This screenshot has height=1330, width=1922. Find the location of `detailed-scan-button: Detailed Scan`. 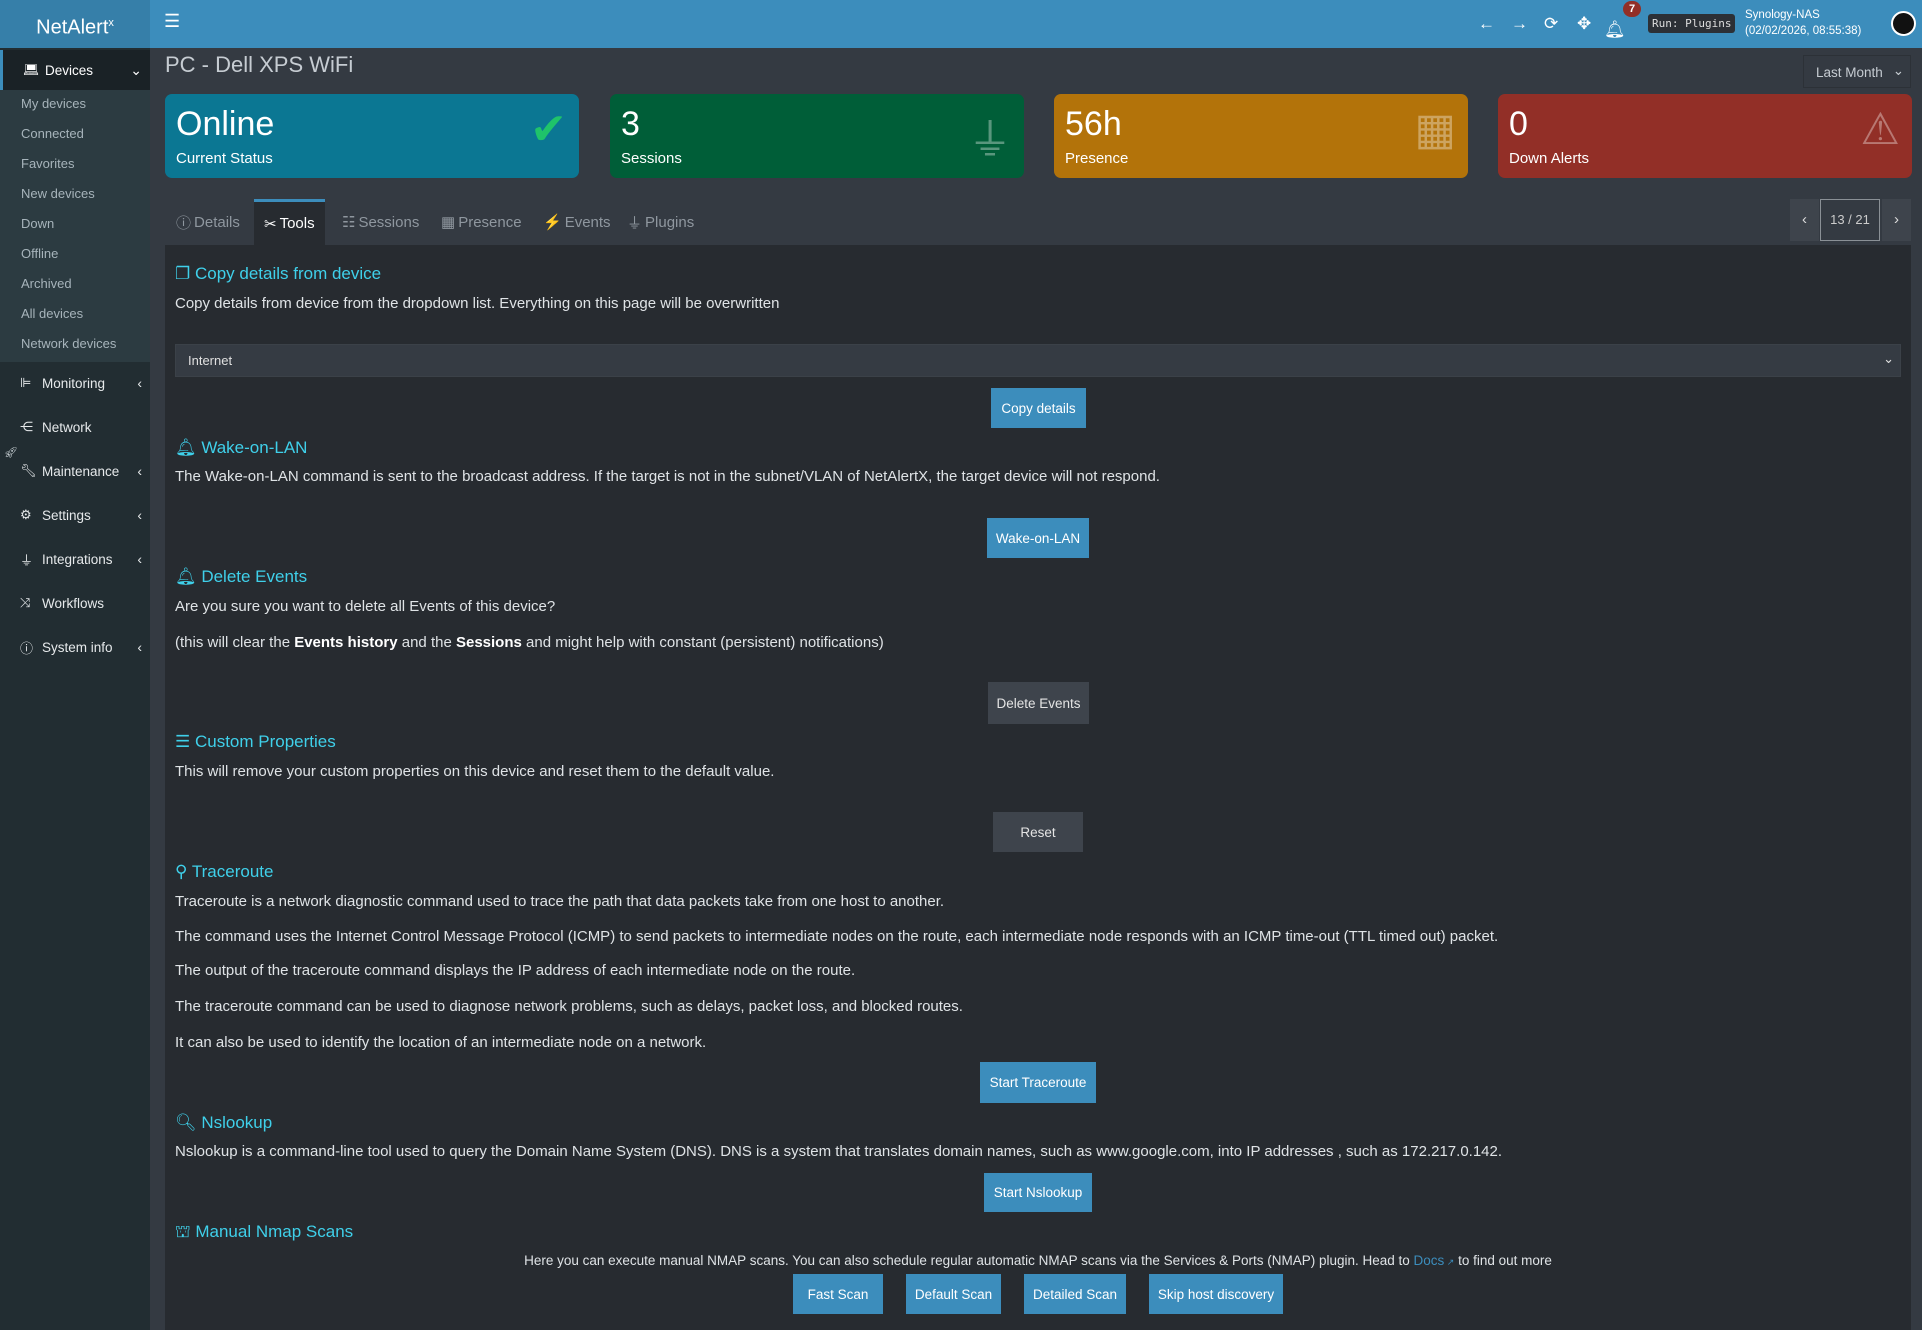

detailed-scan-button: Detailed Scan is located at coordinates (1075, 1294).